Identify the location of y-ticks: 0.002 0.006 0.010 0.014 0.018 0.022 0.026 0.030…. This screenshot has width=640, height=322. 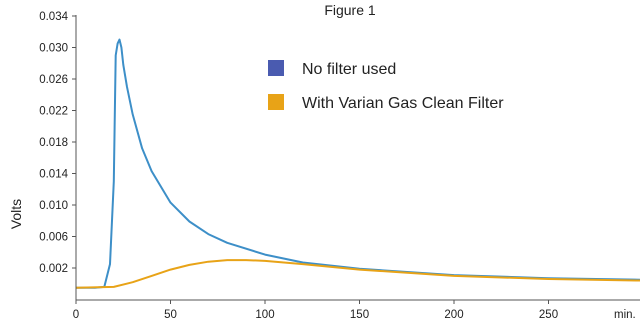
(57, 143).